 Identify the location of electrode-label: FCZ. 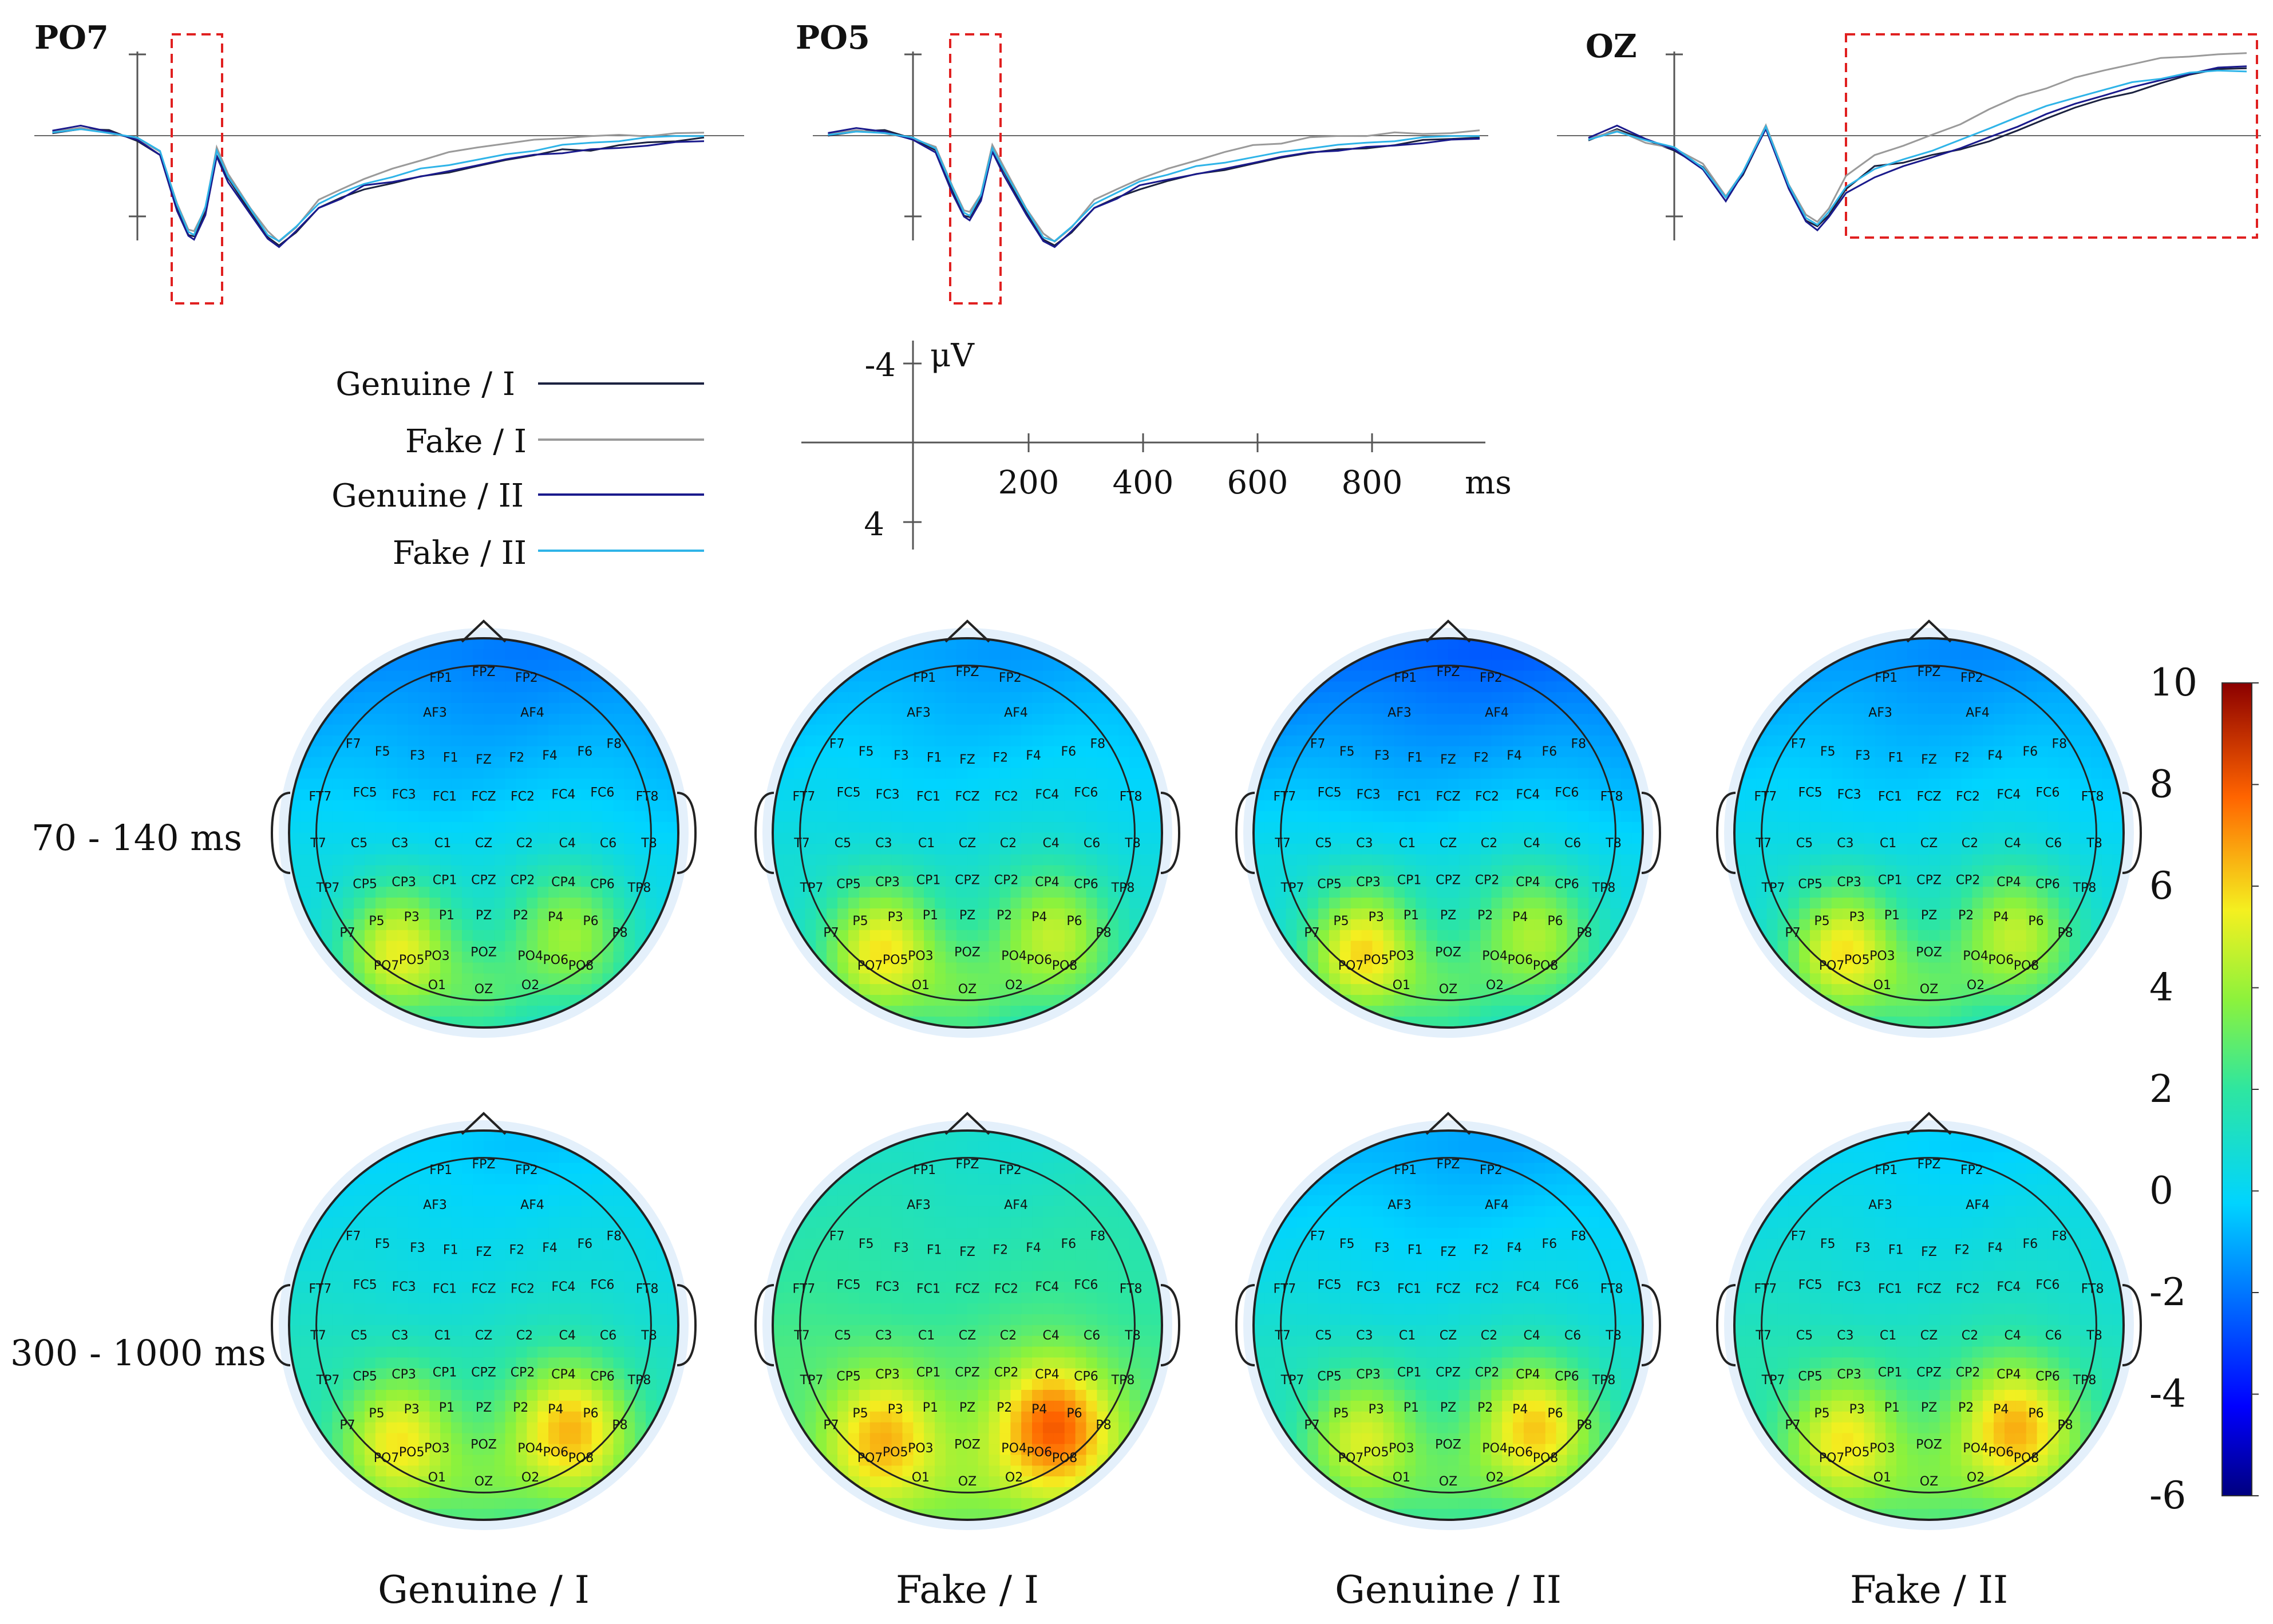
(967, 796).